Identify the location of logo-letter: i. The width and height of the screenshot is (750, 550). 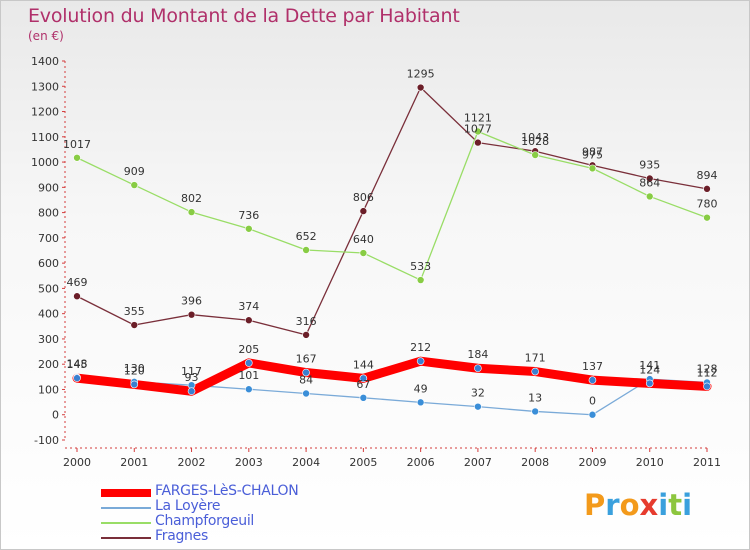
(687, 505).